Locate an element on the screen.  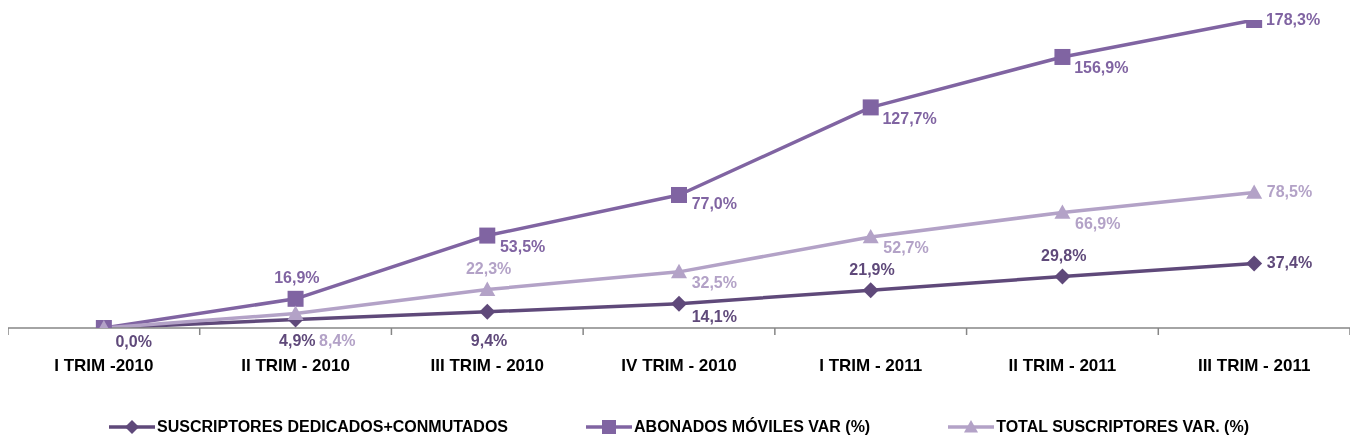
legend-label: SUSCRIPTORES DEDICADOS+CONMUTADOS is located at coordinates (333, 427).